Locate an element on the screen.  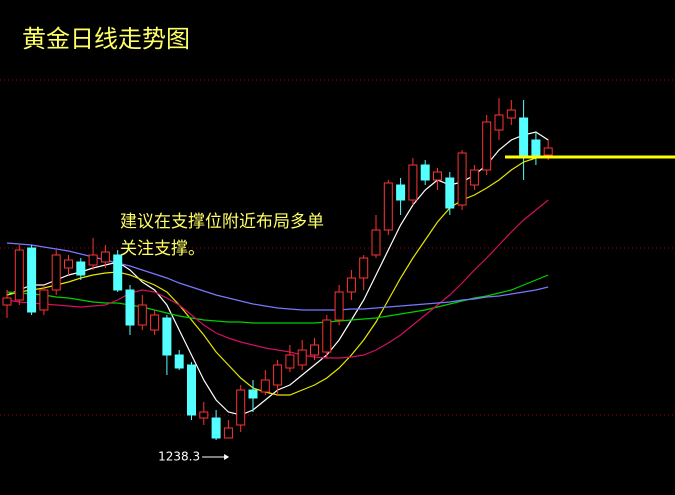
low-arrow-head is located at coordinates (227, 457).